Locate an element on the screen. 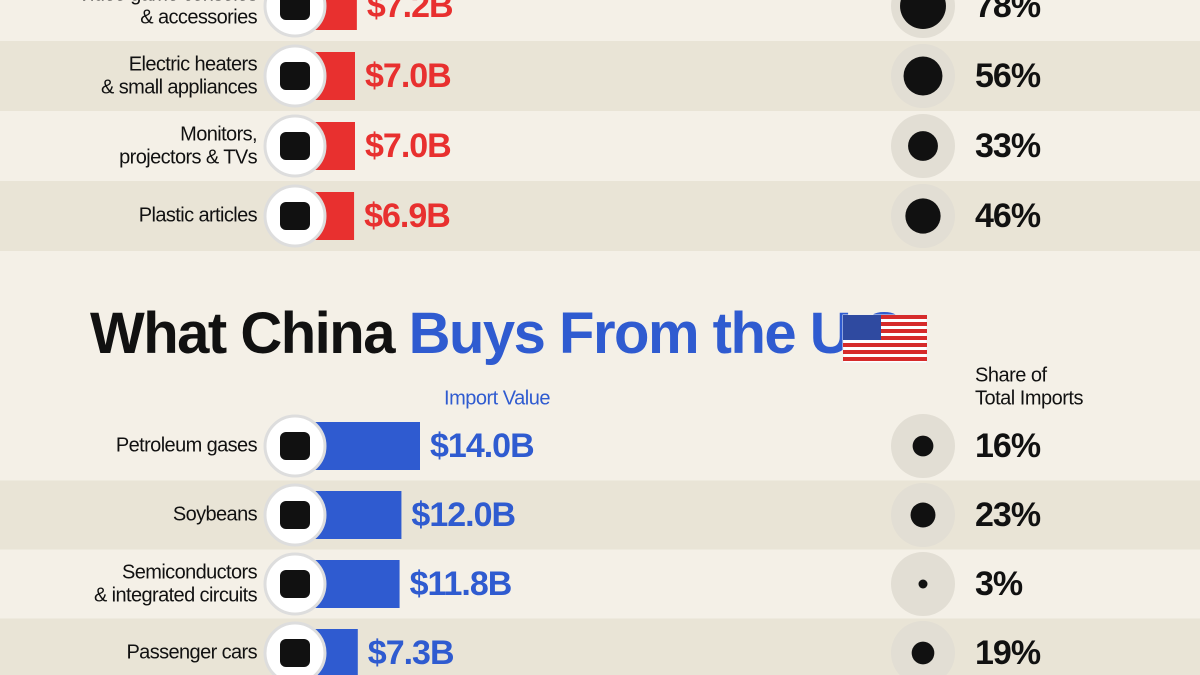  share-label: 56% is located at coordinates (1008, 76).